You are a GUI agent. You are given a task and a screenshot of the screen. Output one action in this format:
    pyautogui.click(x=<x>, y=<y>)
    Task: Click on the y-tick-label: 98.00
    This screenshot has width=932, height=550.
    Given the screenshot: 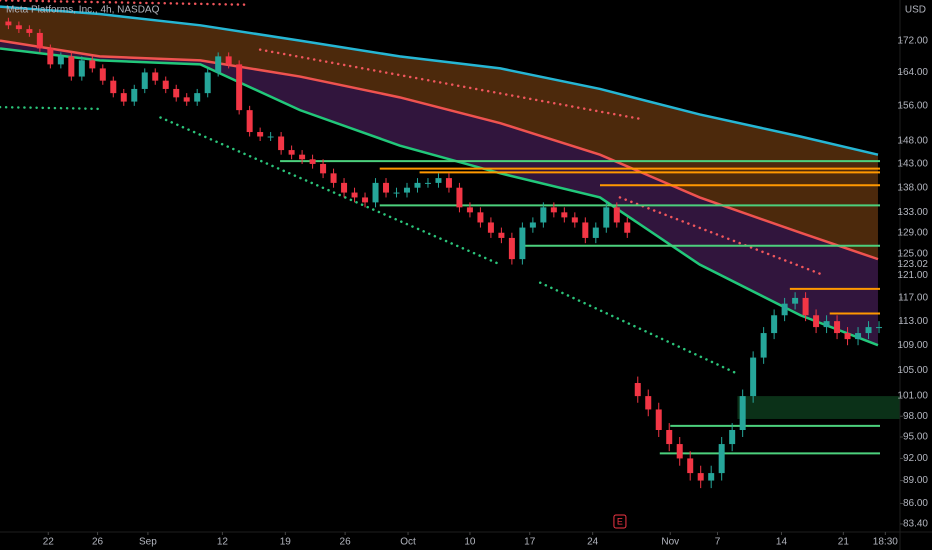 What is the action you would take?
    pyautogui.click(x=915, y=416)
    